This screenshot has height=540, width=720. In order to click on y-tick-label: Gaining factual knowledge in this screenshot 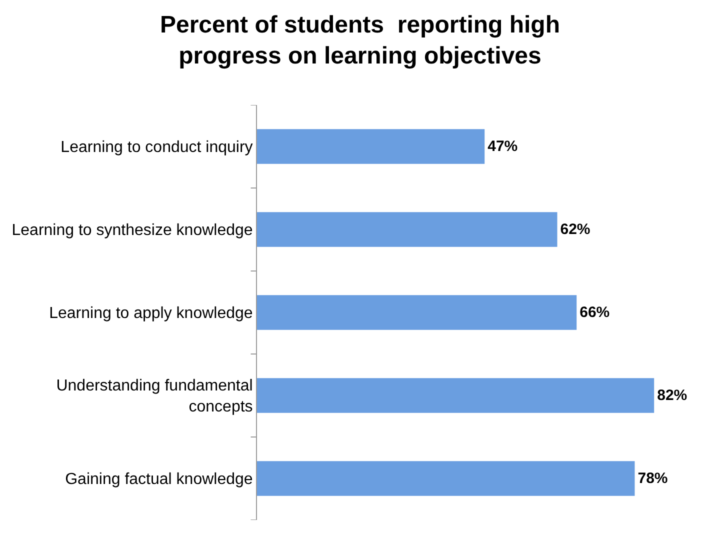, I will do `click(159, 479)`.